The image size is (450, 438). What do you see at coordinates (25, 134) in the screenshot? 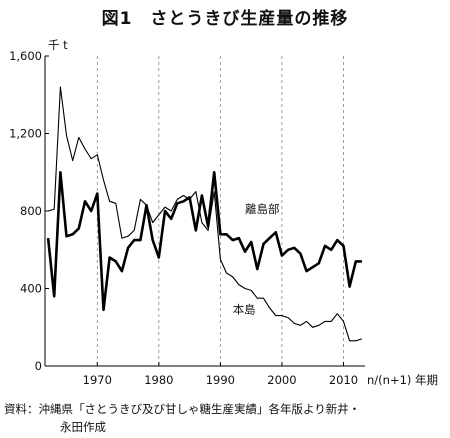
I see `y-tick-label: 1,200` at bounding box center [25, 134].